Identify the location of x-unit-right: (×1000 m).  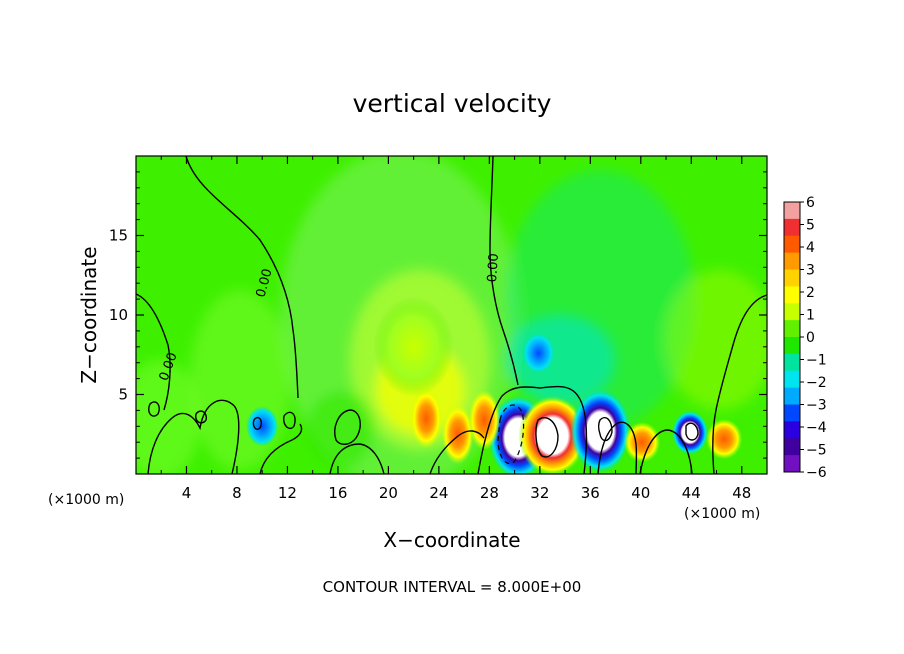
(722, 514).